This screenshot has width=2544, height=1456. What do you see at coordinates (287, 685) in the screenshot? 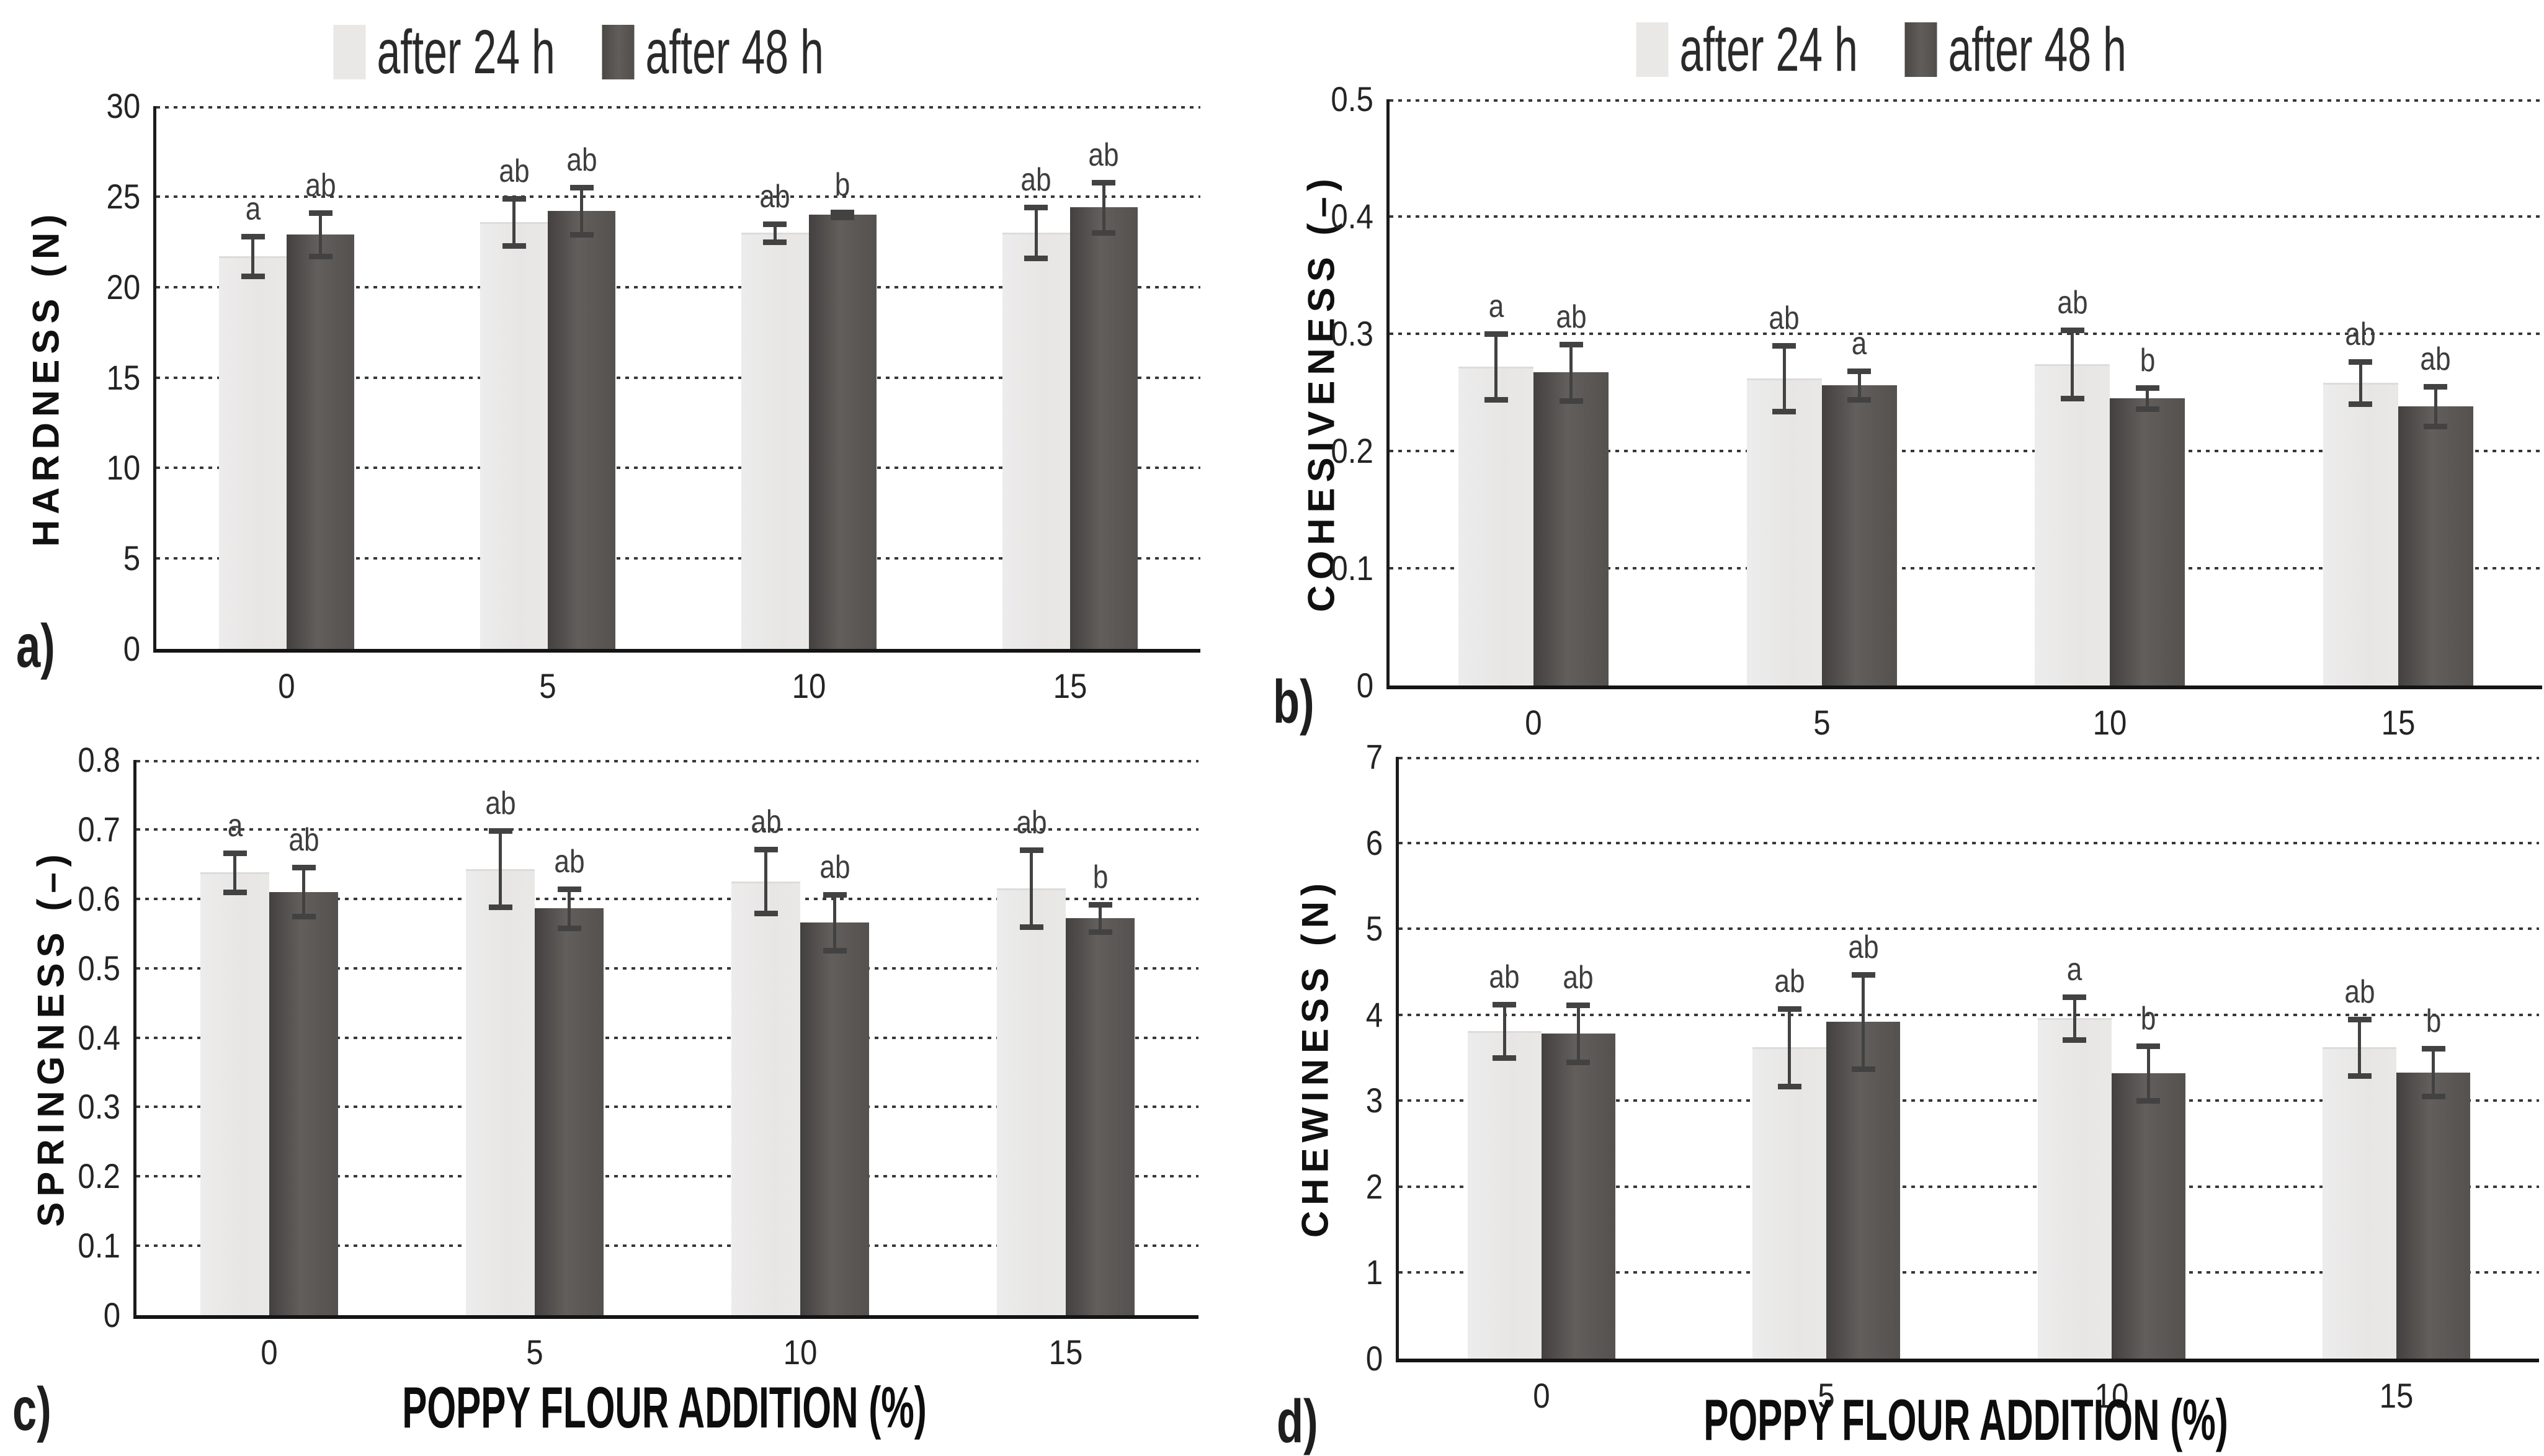
I see `x-axis-tick-label: 0` at bounding box center [287, 685].